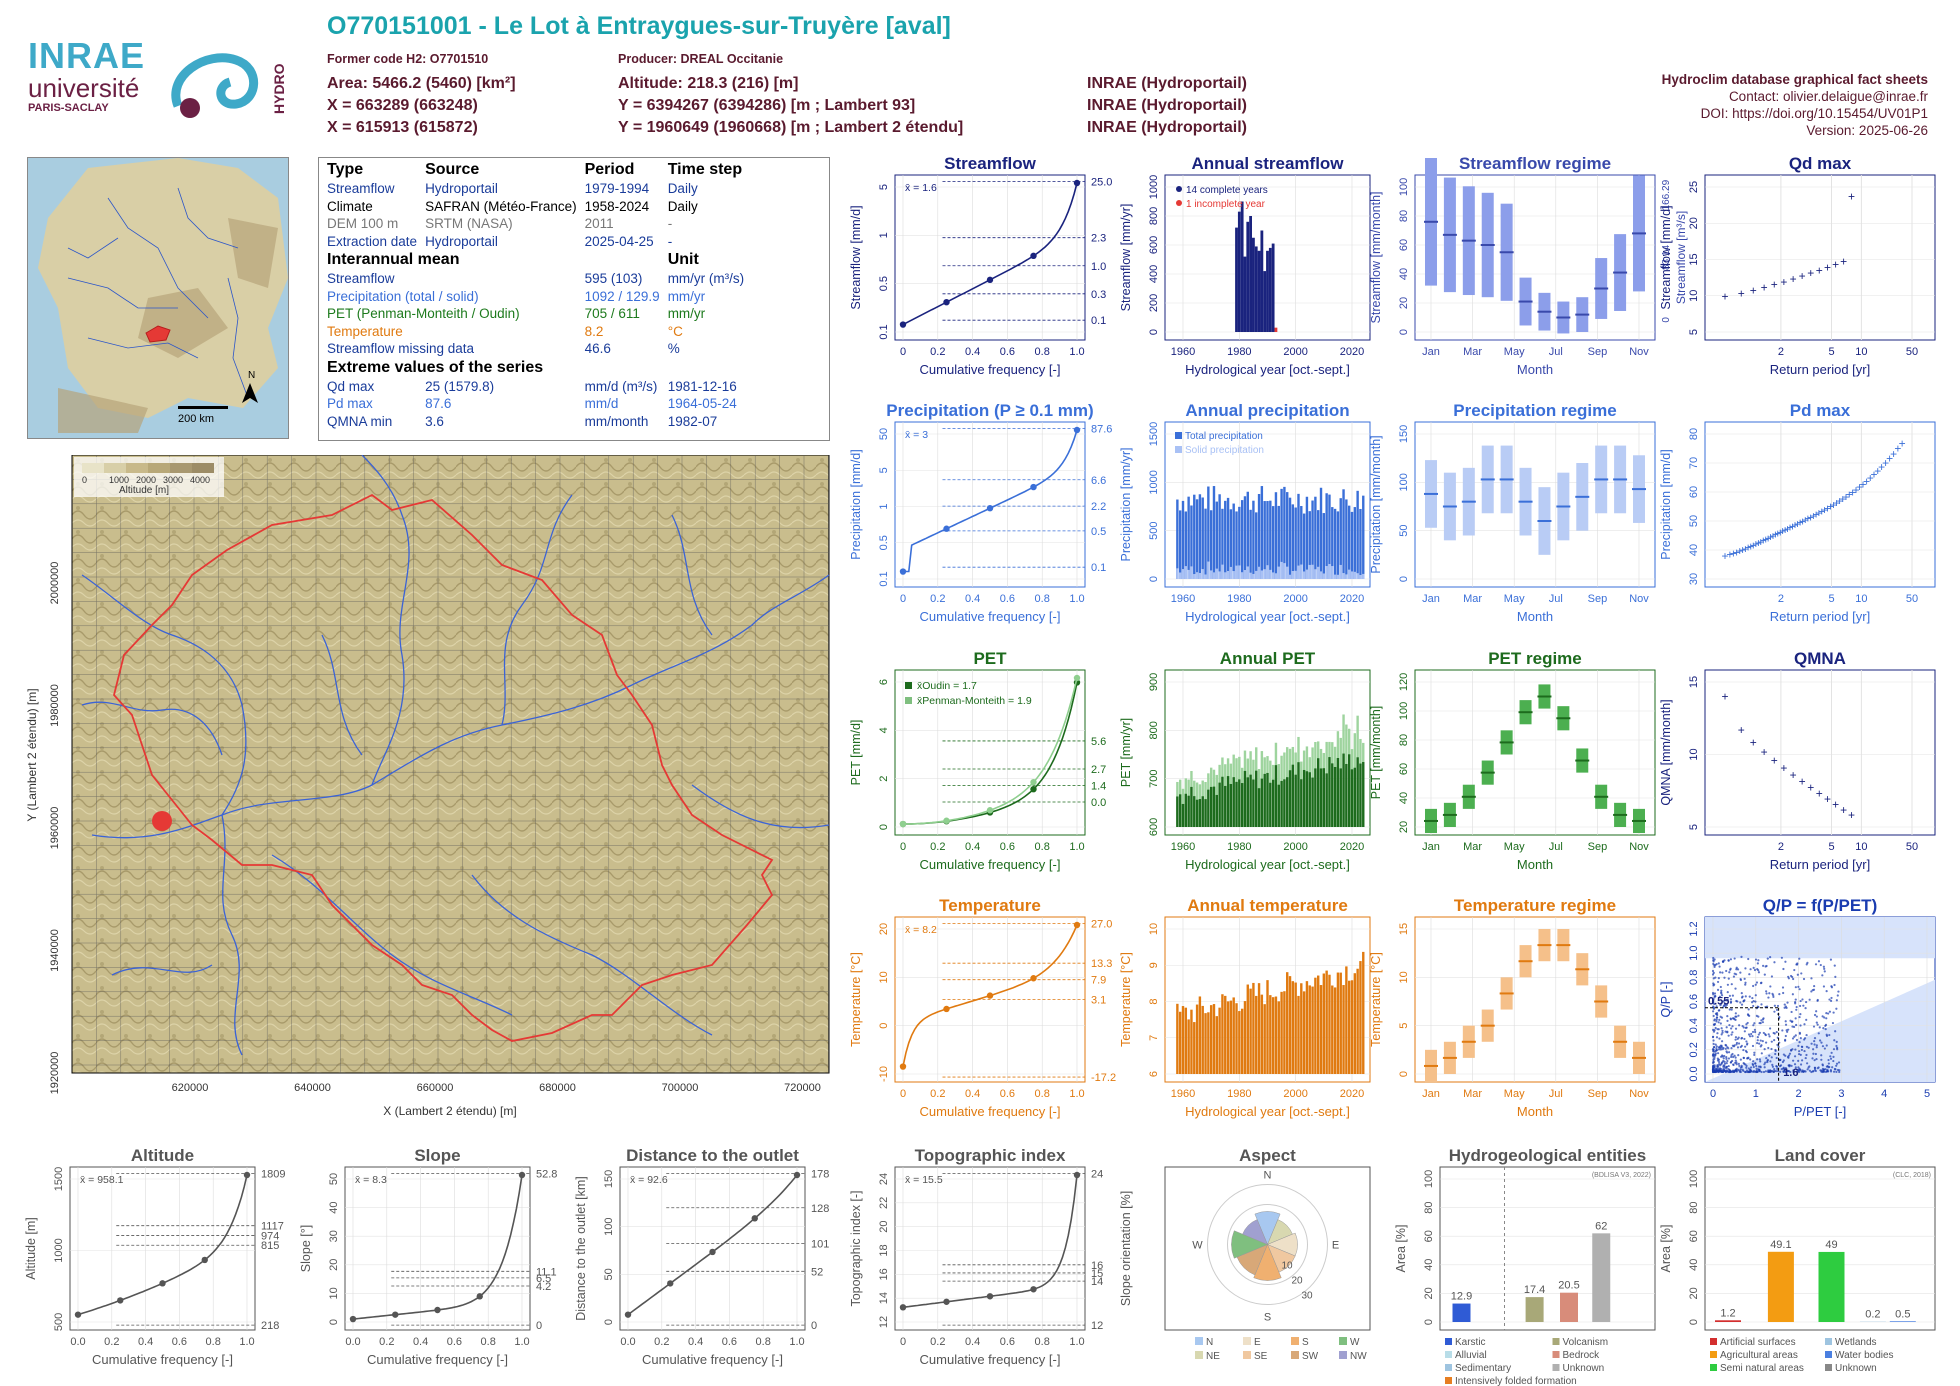 The height and width of the screenshot is (1386, 1960). I want to click on y-tick-label: 1, so click(884, 235).